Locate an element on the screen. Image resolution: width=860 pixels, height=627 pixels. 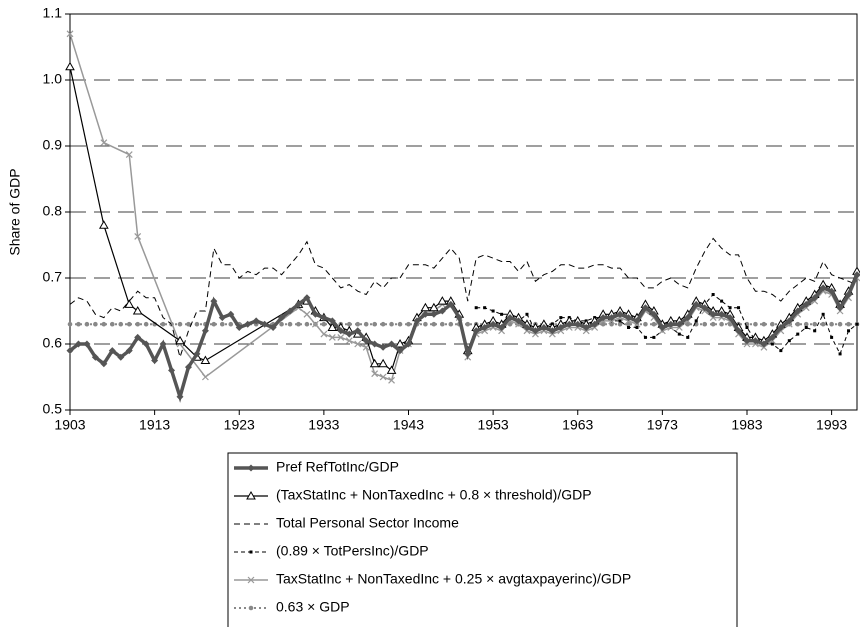
y-tick-label: 0.5 is located at coordinates (53, 409).